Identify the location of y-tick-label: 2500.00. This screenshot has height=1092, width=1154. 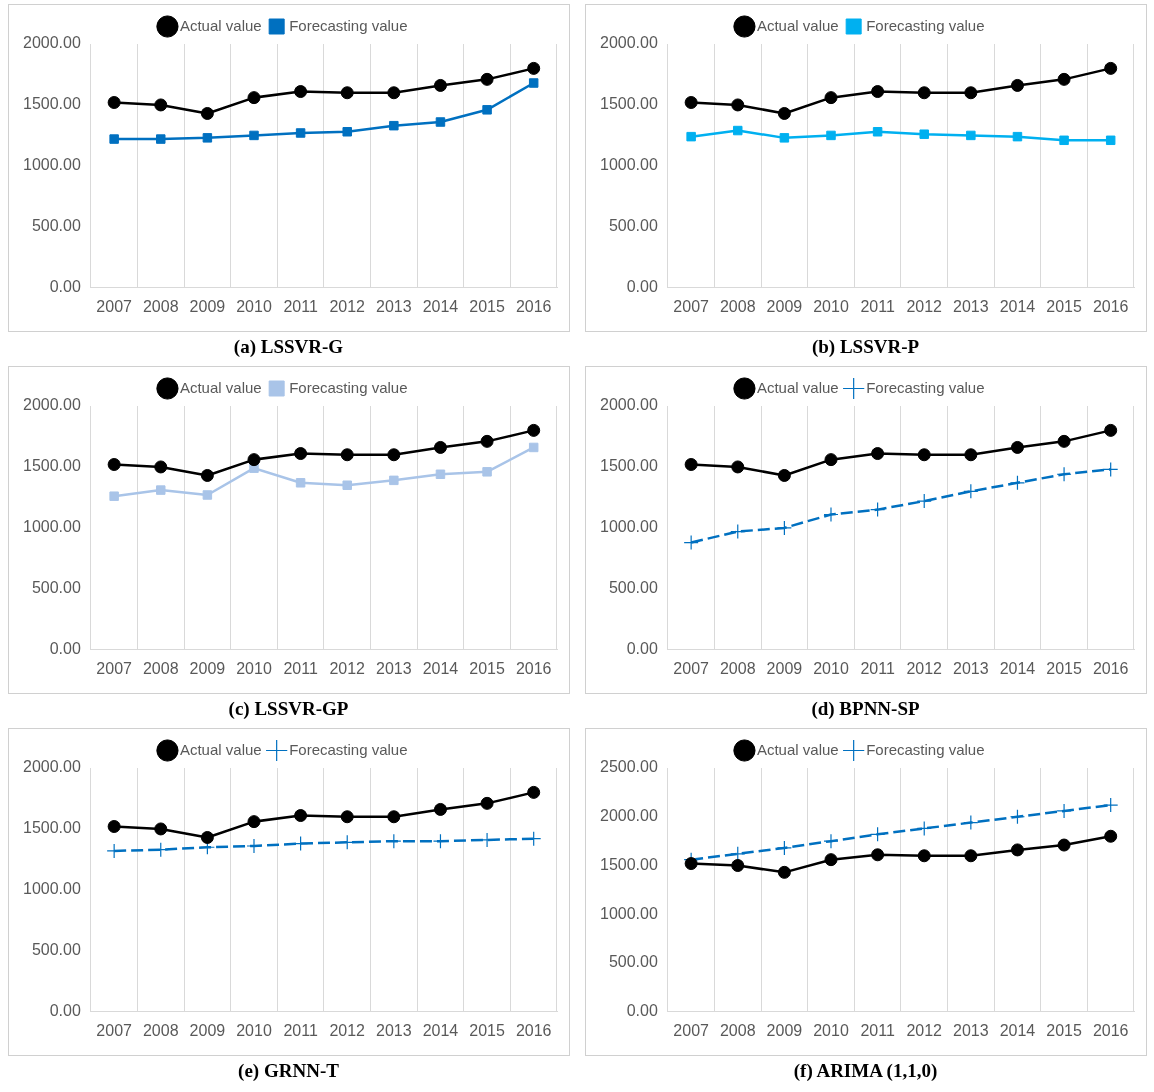
(628, 767).